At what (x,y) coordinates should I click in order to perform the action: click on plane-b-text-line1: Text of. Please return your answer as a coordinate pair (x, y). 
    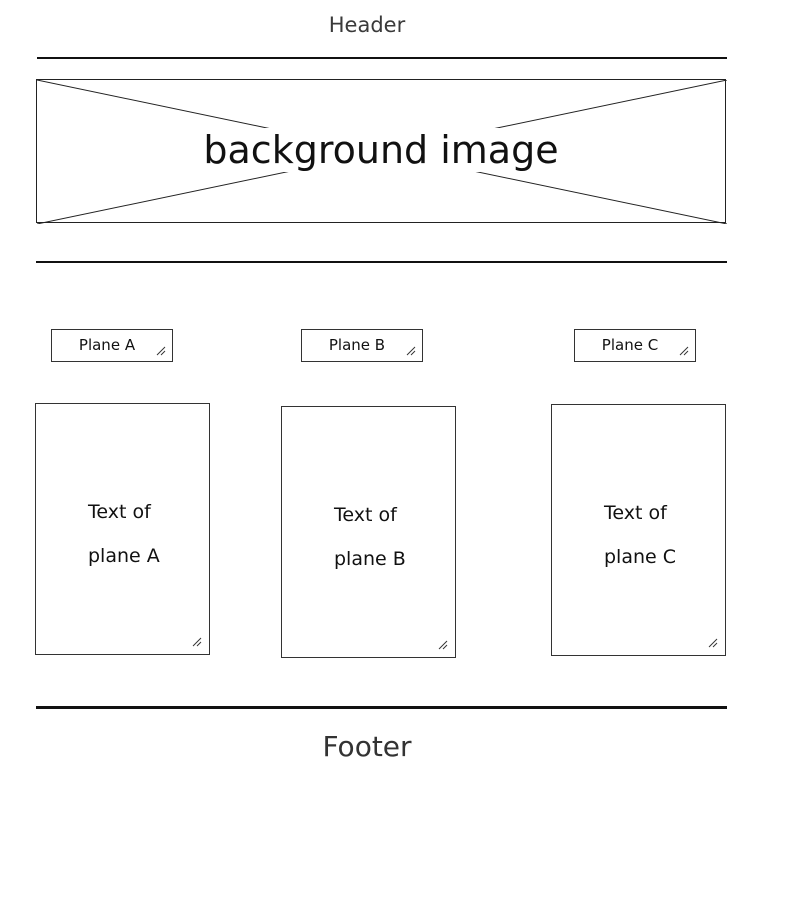
    Looking at the image, I should click on (365, 515).